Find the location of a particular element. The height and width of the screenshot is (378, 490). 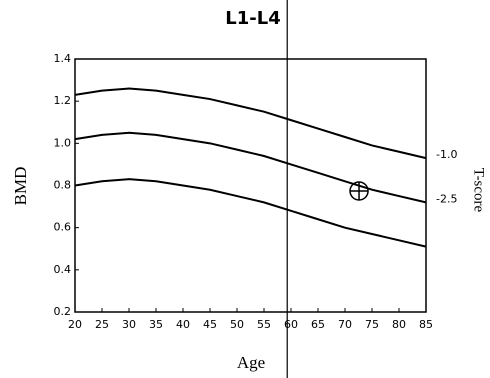

x-tick-label: 60 is located at coordinates (291, 324).